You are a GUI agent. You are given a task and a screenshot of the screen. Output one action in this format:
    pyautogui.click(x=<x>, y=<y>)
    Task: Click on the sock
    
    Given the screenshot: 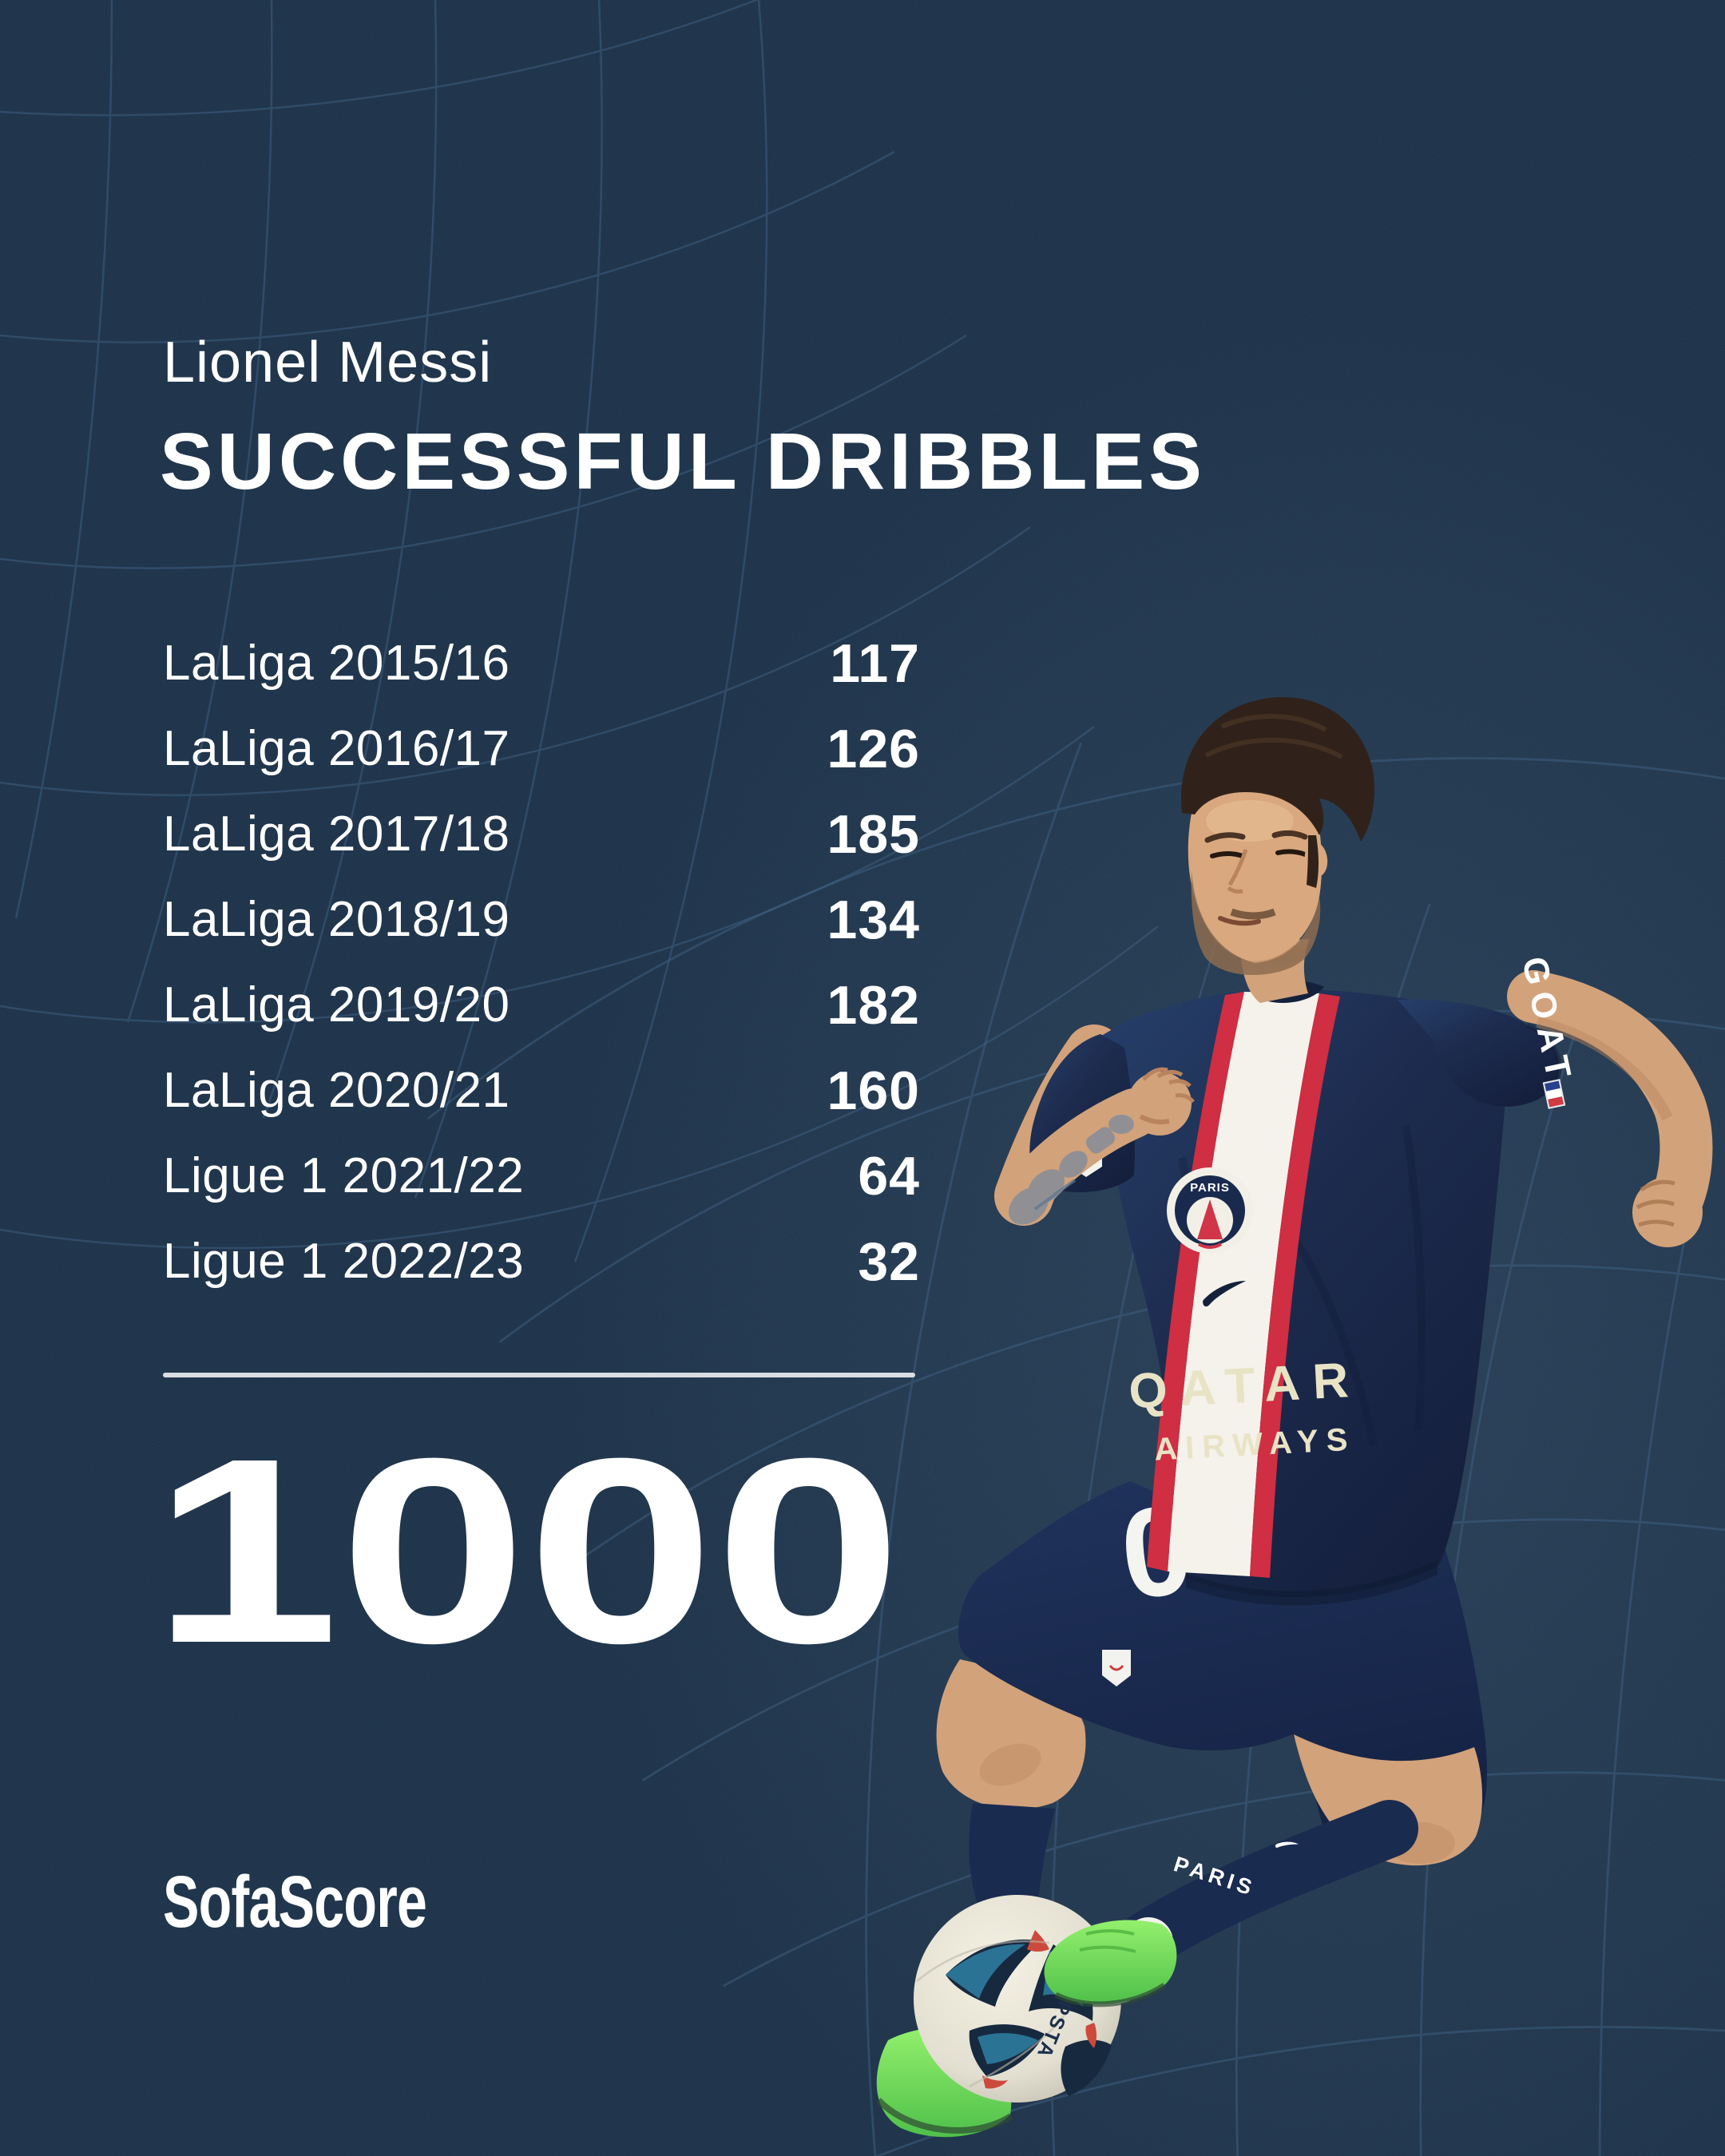 What is the action you would take?
    pyautogui.click(x=1268, y=1884)
    